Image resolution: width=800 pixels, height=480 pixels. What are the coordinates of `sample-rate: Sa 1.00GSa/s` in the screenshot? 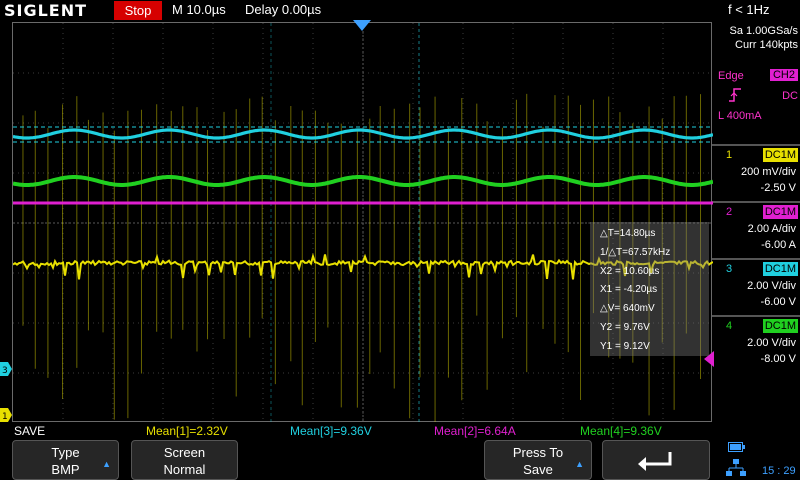 It's located at (764, 31).